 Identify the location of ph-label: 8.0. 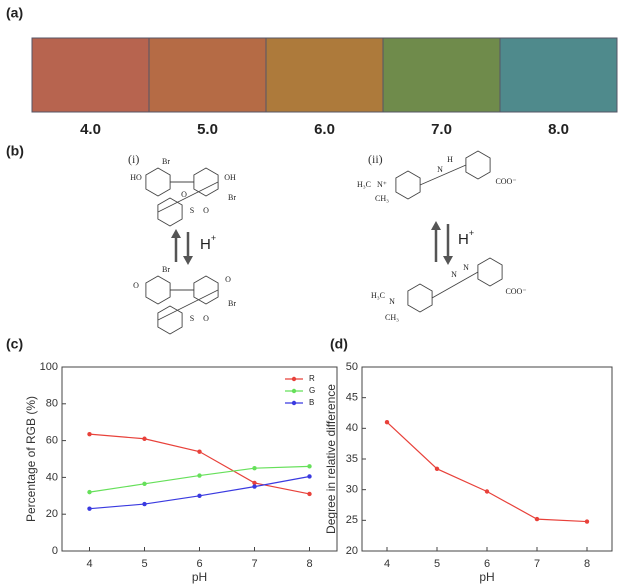
(558, 129).